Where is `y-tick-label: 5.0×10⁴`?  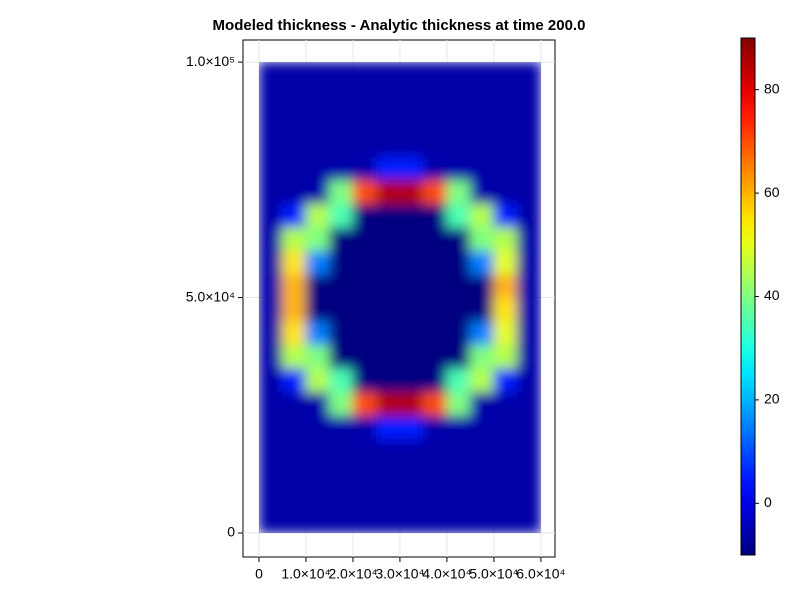
y-tick-label: 5.0×10⁴ is located at coordinates (210, 296).